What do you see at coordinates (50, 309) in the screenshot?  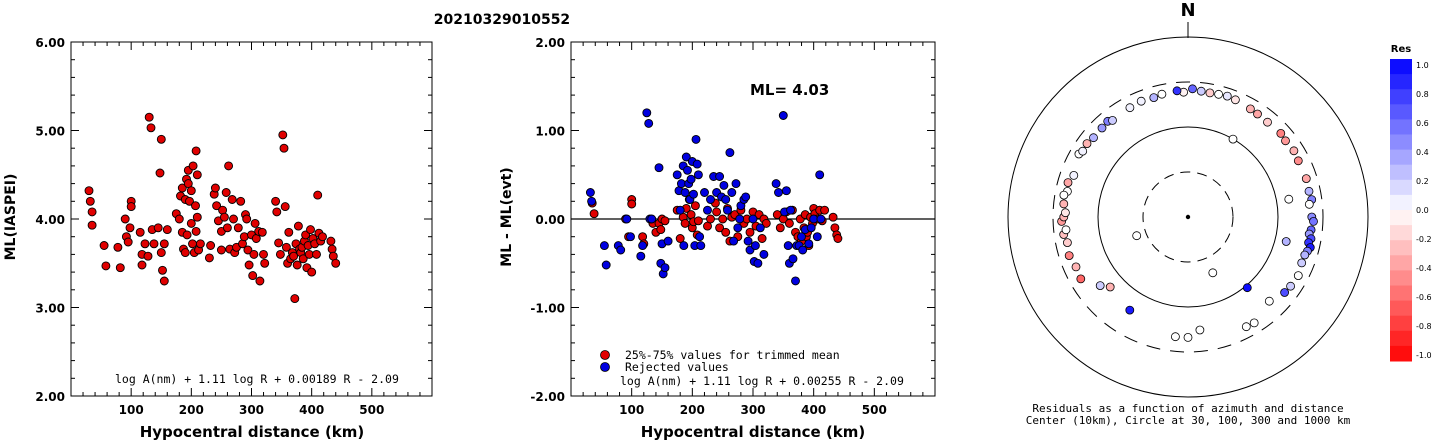 I see `chart1-y-tick-label: 3.00` at bounding box center [50, 309].